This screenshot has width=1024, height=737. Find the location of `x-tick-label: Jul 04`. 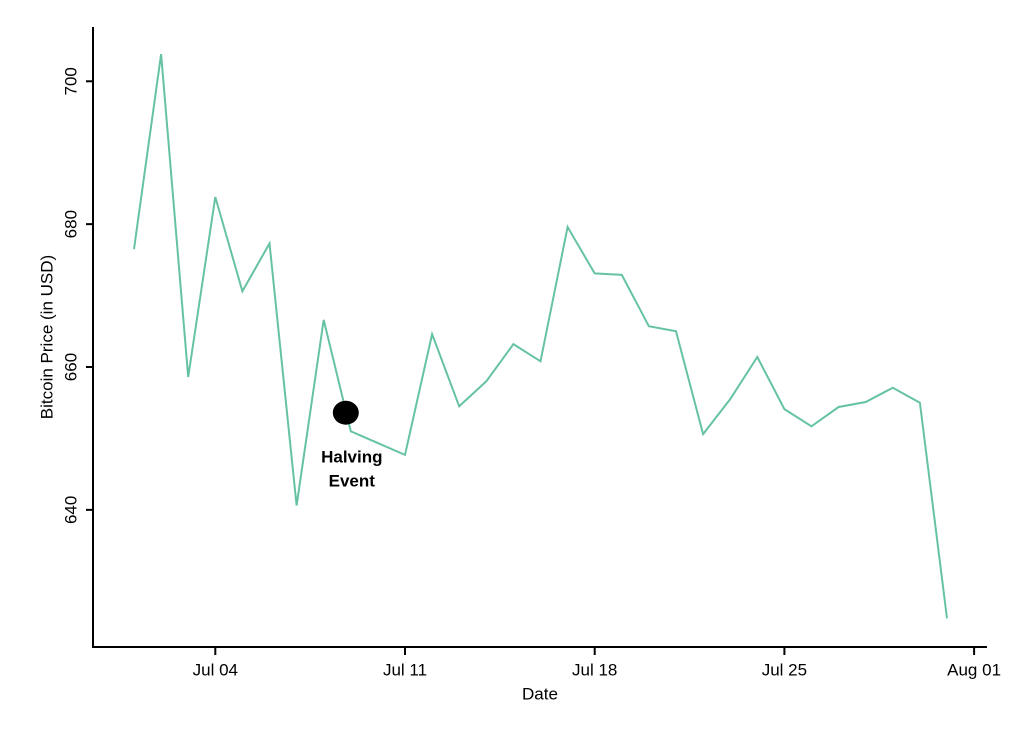

x-tick-label: Jul 04 is located at coordinates (215, 669).